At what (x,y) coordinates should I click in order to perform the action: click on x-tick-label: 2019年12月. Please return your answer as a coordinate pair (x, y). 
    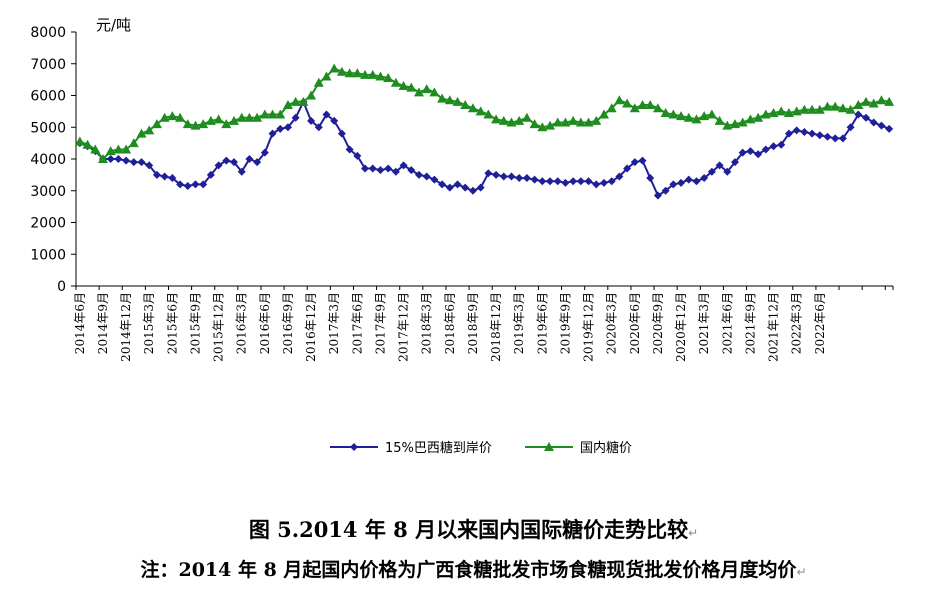
    Looking at the image, I should click on (589, 327).